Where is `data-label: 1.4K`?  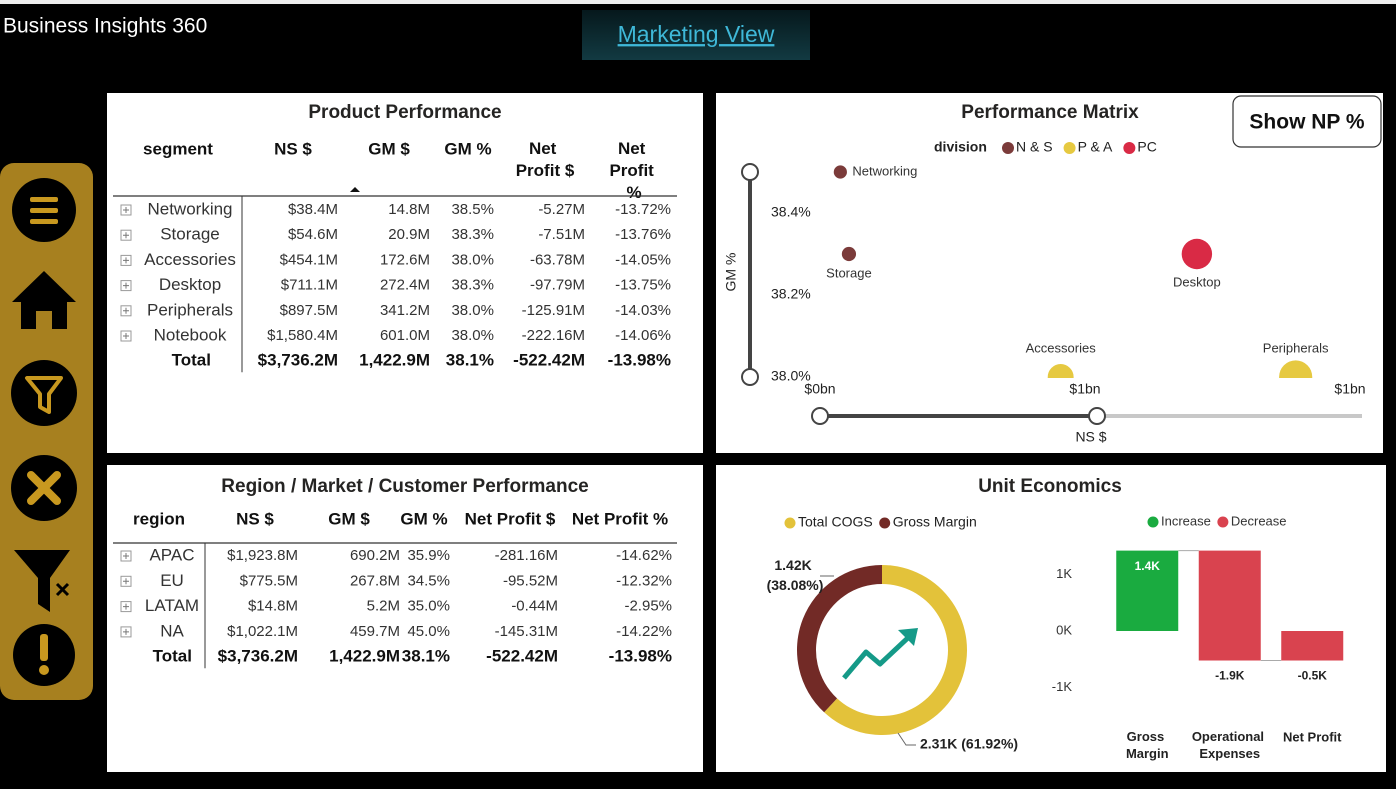 data-label: 1.4K is located at coordinates (1148, 566).